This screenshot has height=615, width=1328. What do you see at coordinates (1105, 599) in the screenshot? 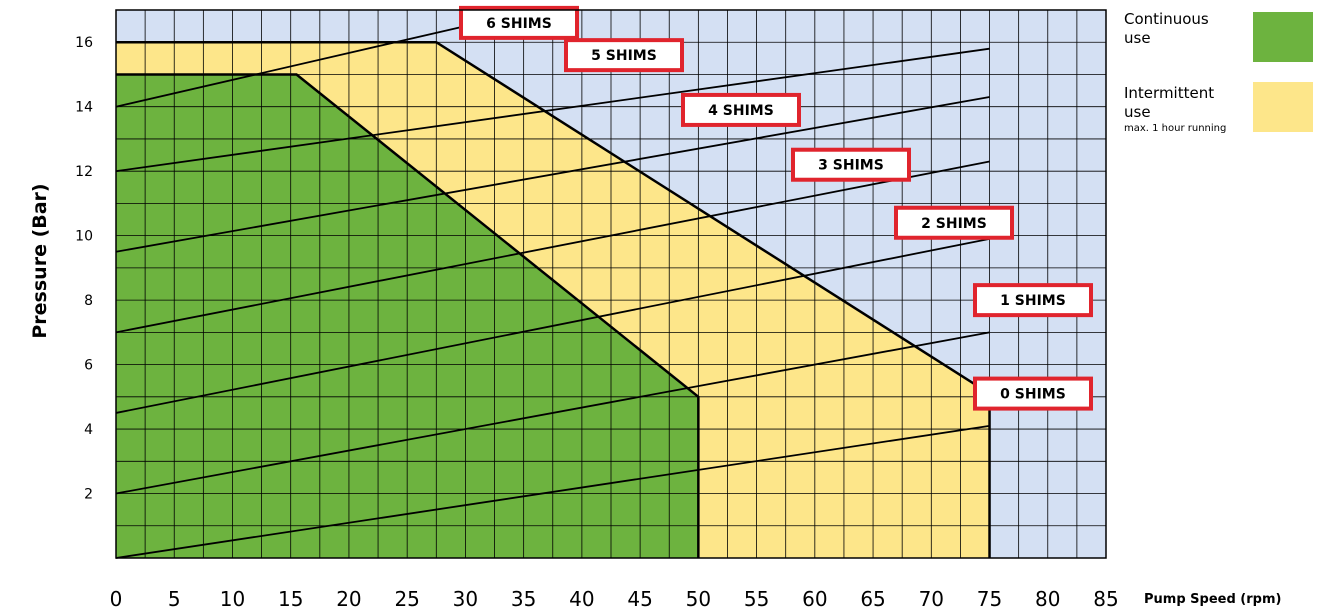
I see `x-tick-label: 85` at bounding box center [1105, 599].